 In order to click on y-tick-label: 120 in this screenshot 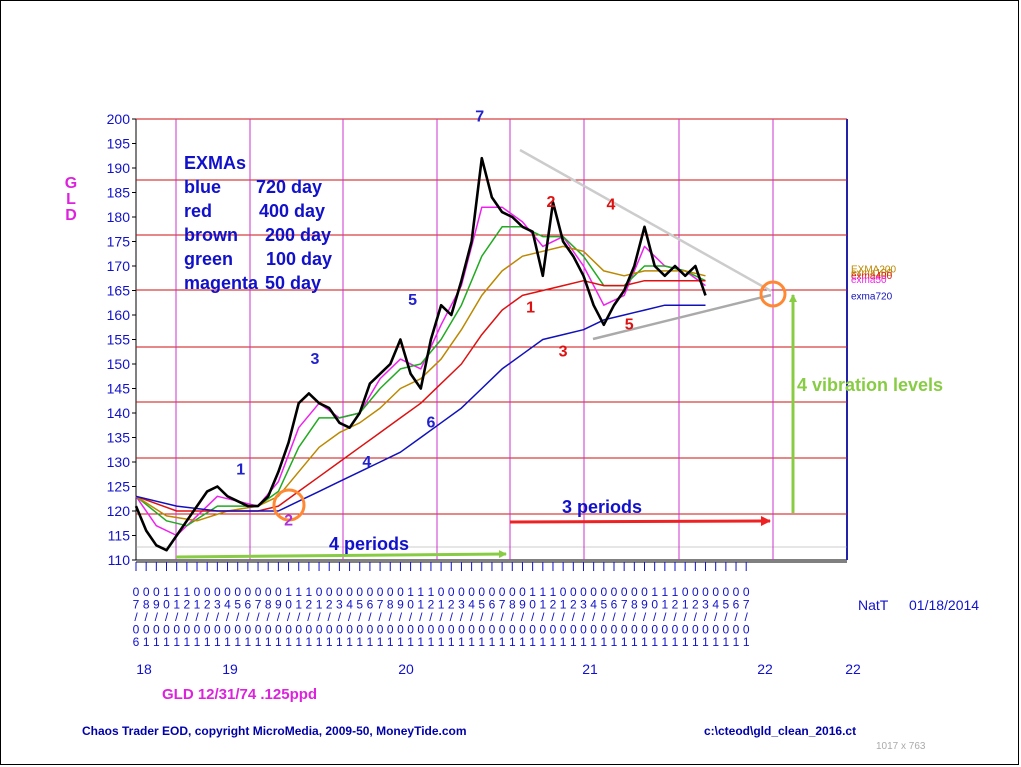, I will do `click(119, 511)`.